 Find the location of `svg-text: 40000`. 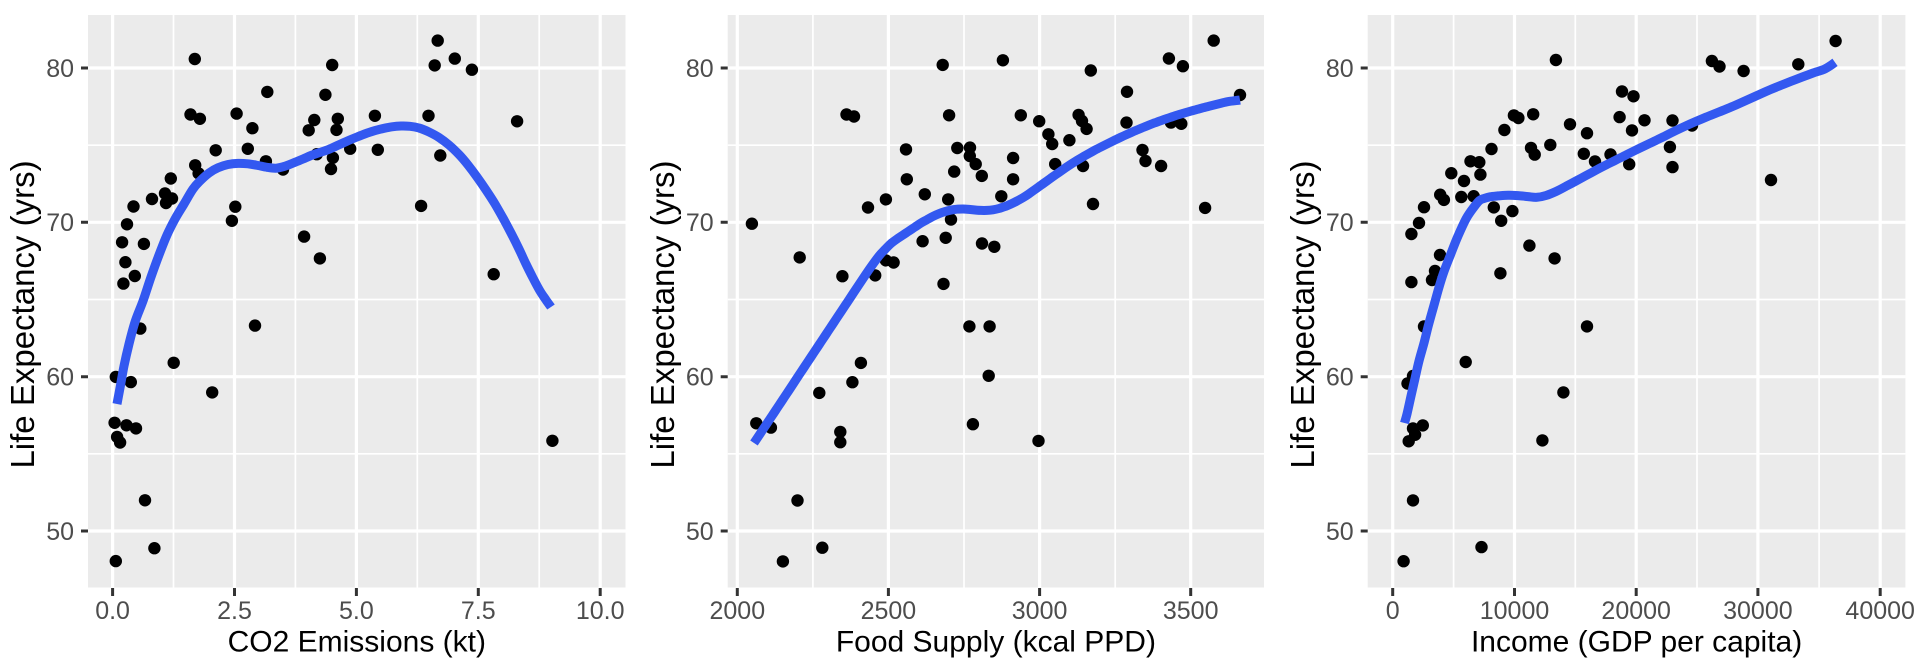

svg-text: 40000 is located at coordinates (1880, 611).